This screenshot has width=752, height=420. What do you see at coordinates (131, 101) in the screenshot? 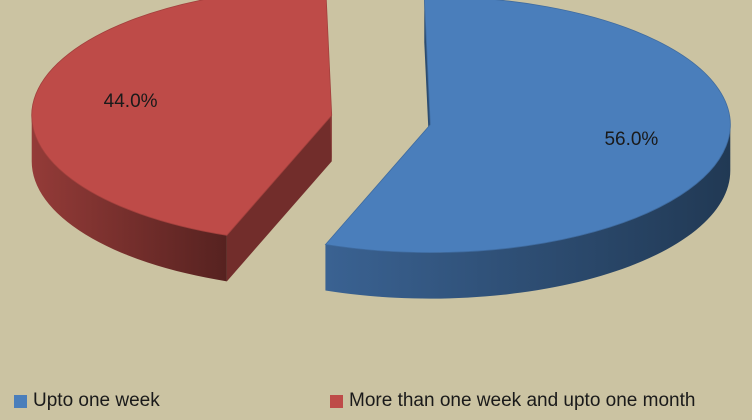
I see `data-label: 44.0%` at bounding box center [131, 101].